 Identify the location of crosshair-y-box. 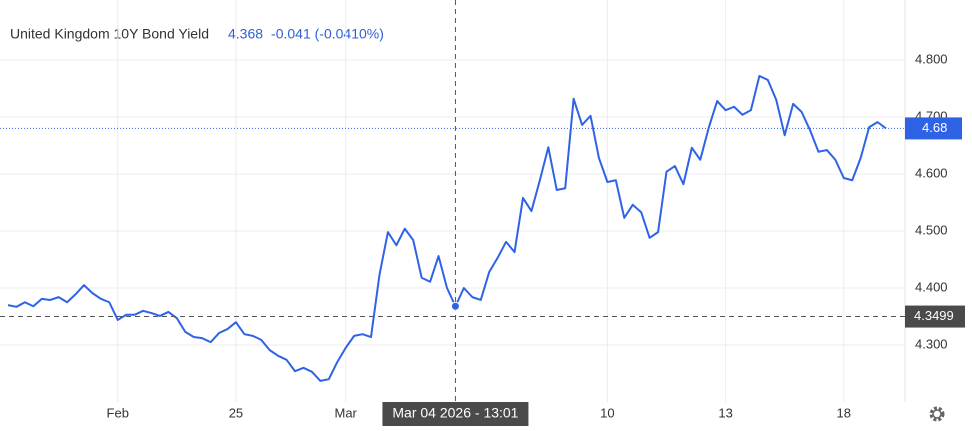
(935, 316).